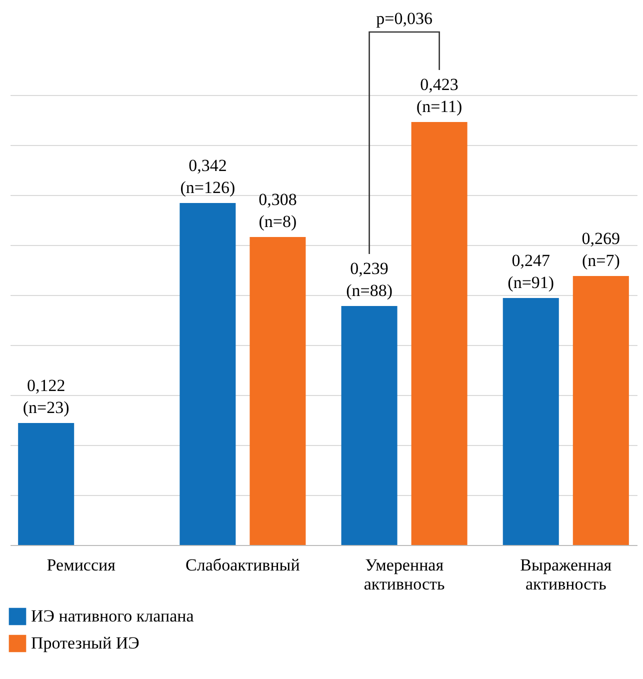 The image size is (643, 679). Describe the element at coordinates (112, 616) in the screenshot. I see `legend-label: ИЭ нативного клапана` at that location.